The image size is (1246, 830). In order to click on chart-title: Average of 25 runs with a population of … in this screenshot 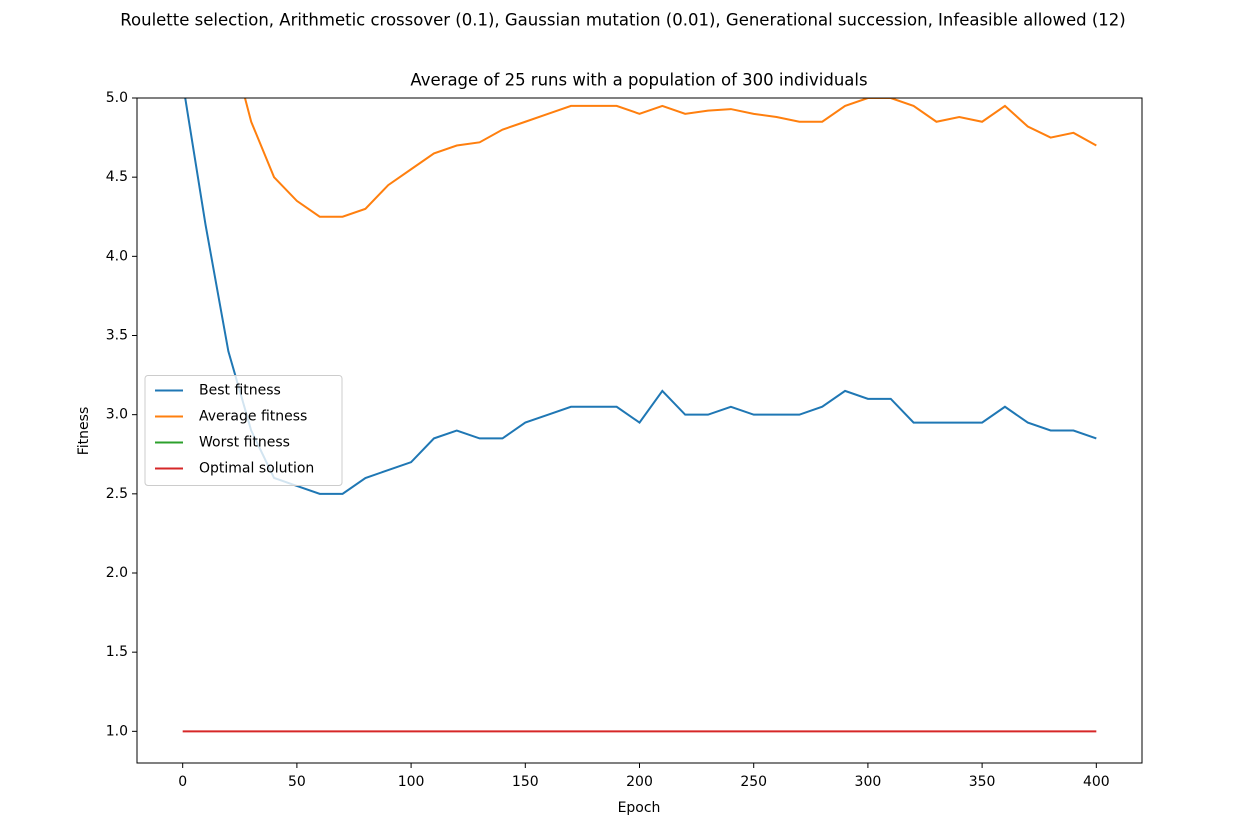, I will do `click(638, 80)`.